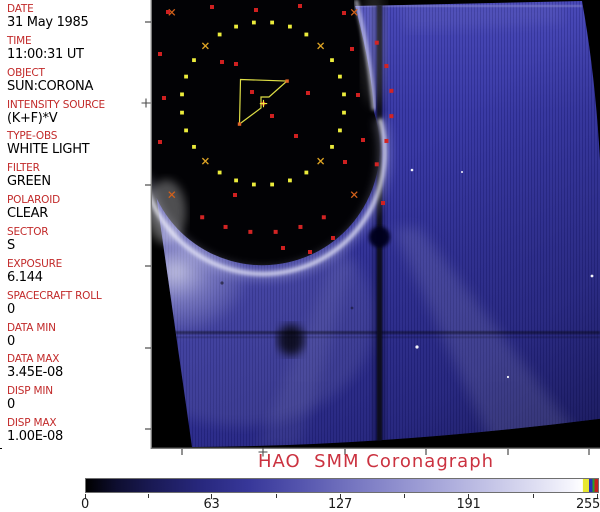 This screenshot has height=512, width=600. Describe the element at coordinates (78, 303) in the screenshot. I see `metadata-field: SPACECRAFT ROLL 0` at that location.